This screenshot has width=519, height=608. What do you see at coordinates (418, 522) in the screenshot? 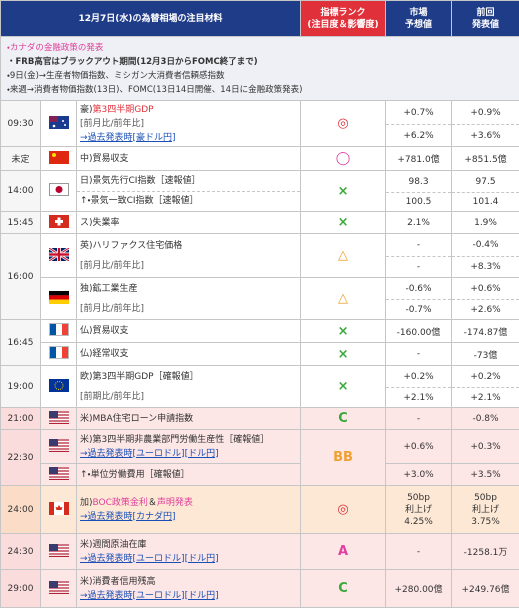
I see `value: 4.25%` at bounding box center [418, 522].